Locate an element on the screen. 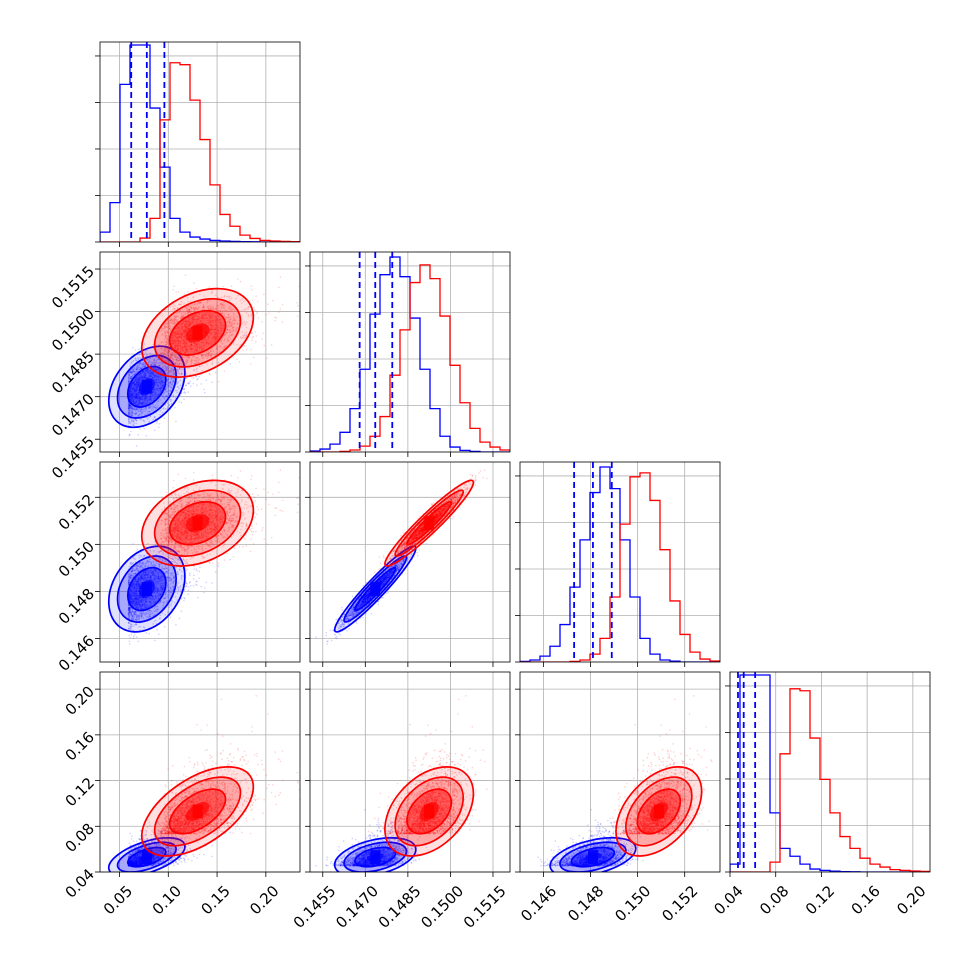 The height and width of the screenshot is (970, 970). x-ticks is located at coordinates (193, 454).